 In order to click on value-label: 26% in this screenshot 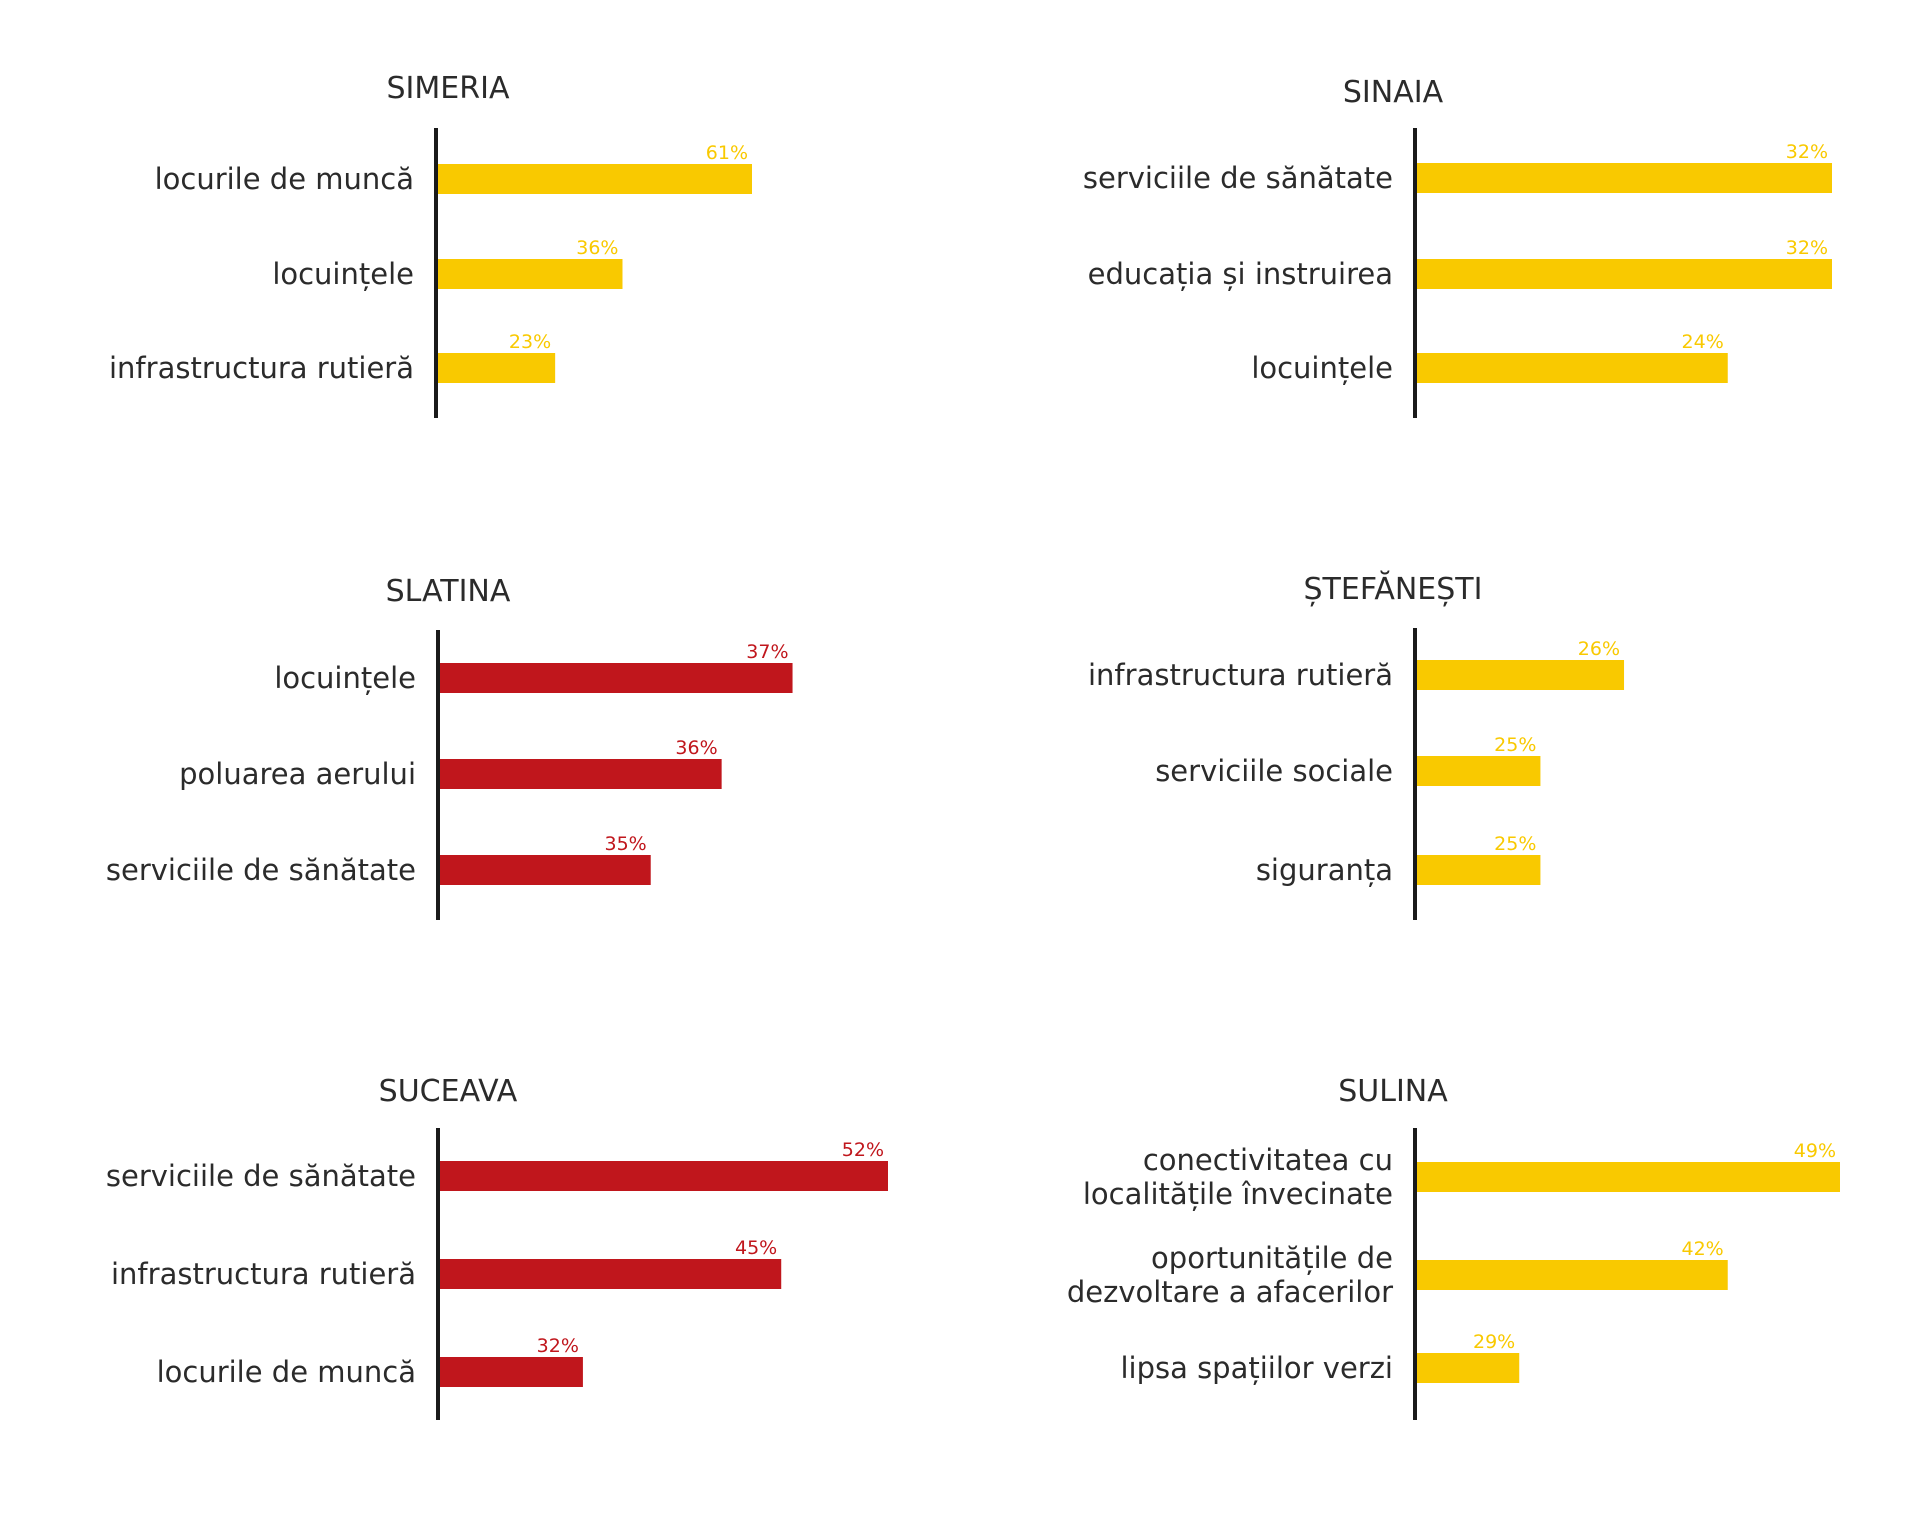, I will do `click(1599, 649)`.